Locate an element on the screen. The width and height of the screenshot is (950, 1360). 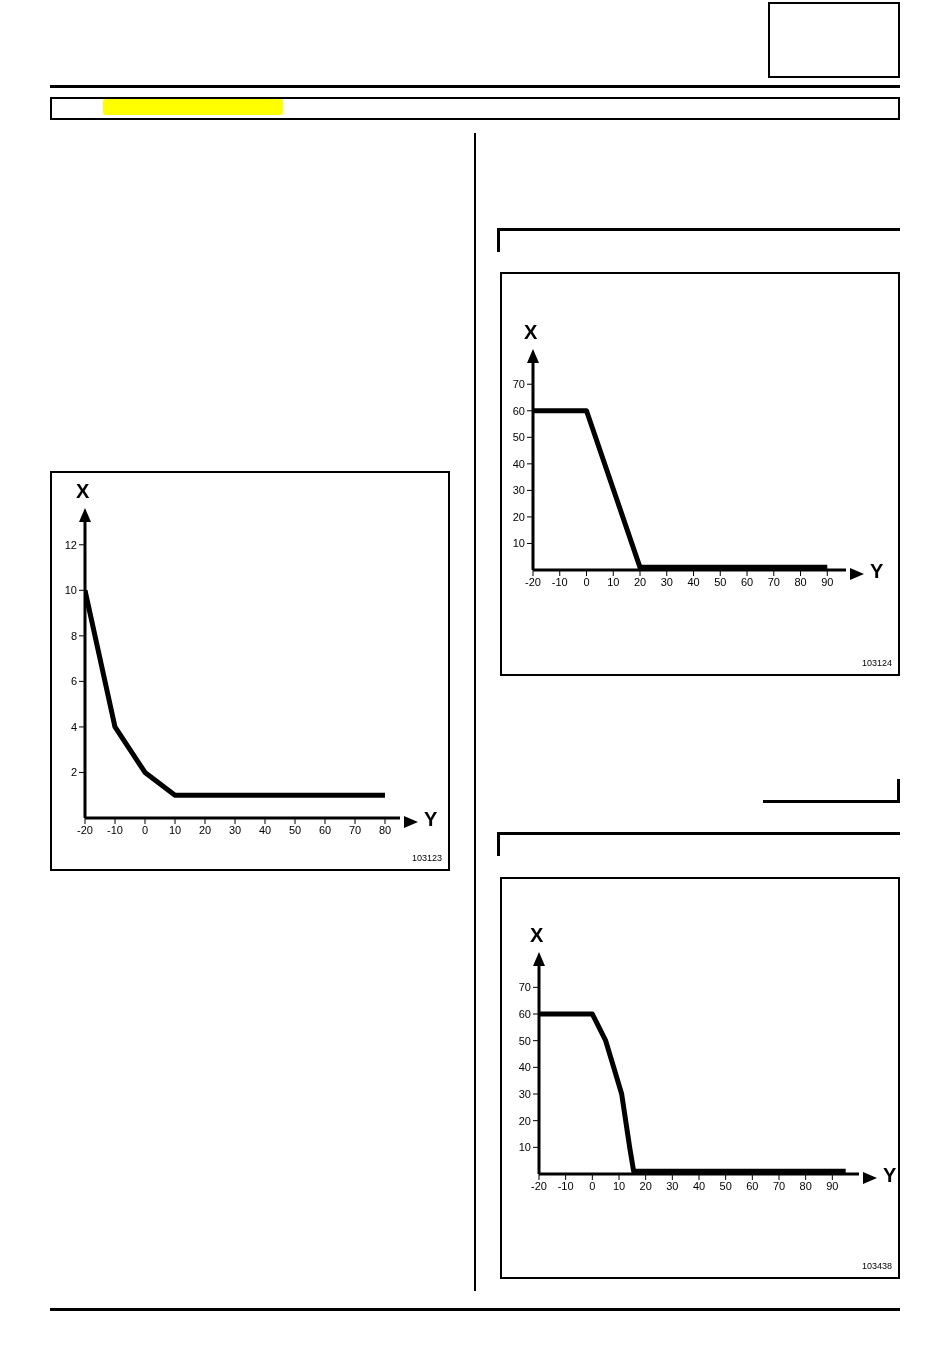
y-tick-label: 2 is located at coordinates (73, 772).